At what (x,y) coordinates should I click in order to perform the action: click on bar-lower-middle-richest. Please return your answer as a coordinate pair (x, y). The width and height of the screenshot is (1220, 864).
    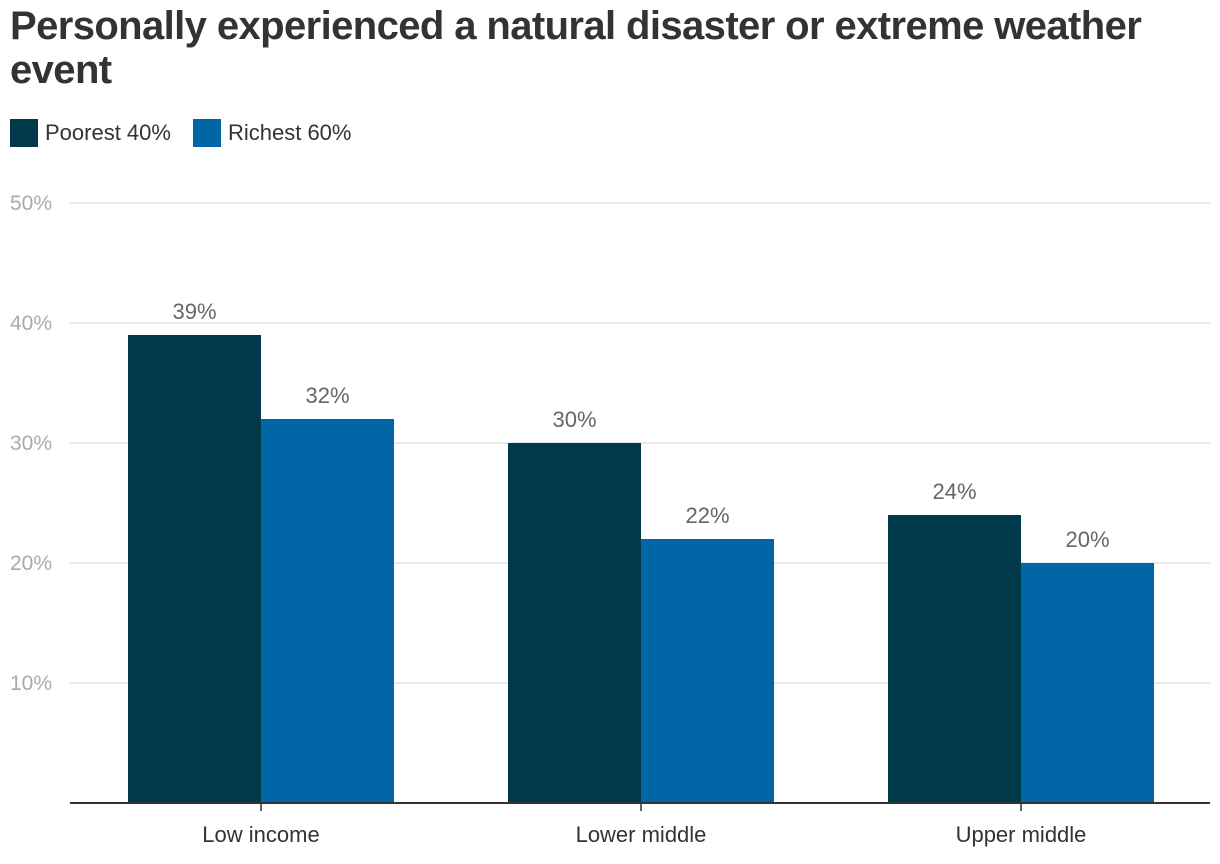
    Looking at the image, I should click on (707, 671).